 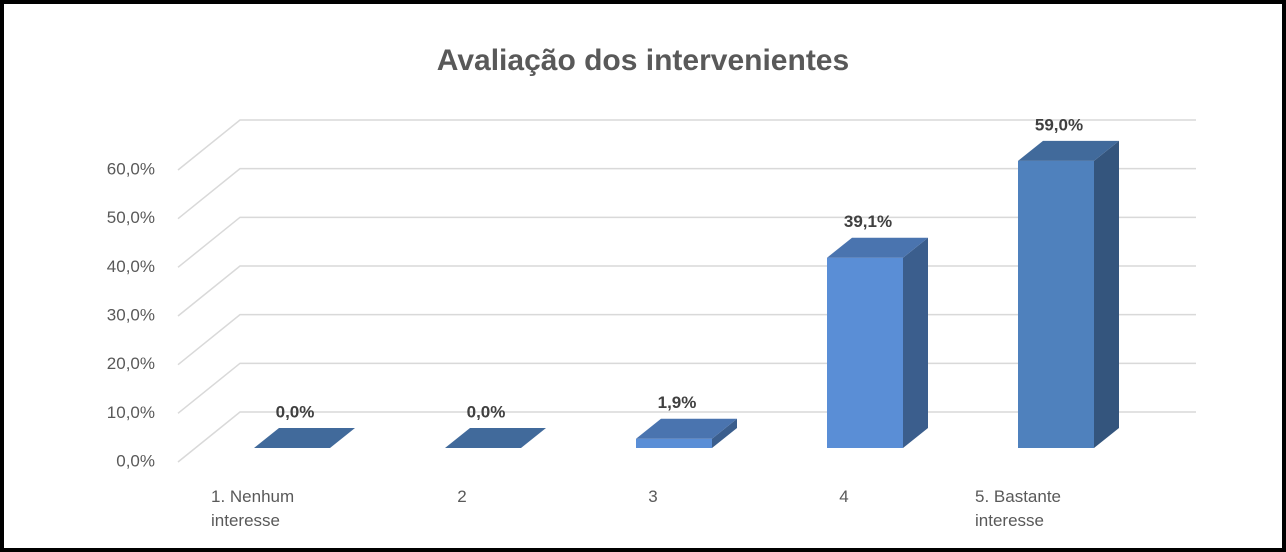 What do you see at coordinates (135, 460) in the screenshot?
I see `y-tick-label: 0,0%` at bounding box center [135, 460].